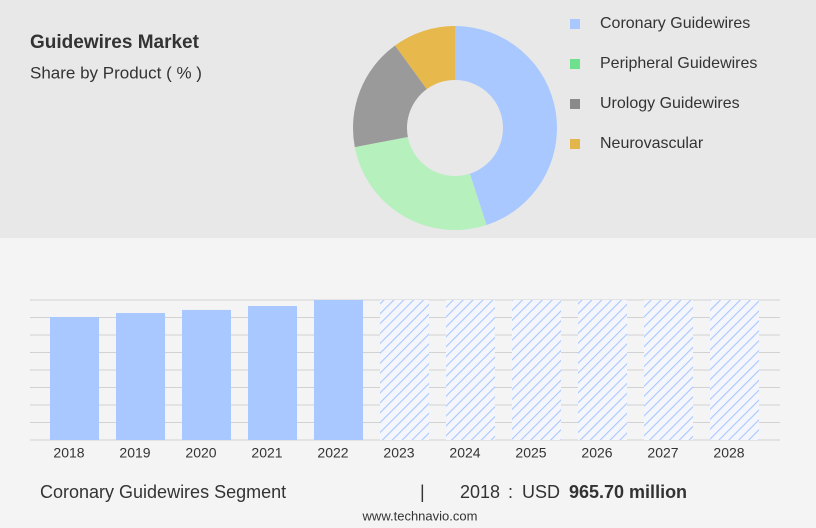 The image size is (816, 528). Describe the element at coordinates (628, 492) in the screenshot. I see `footer-value: 965.70 million` at that location.